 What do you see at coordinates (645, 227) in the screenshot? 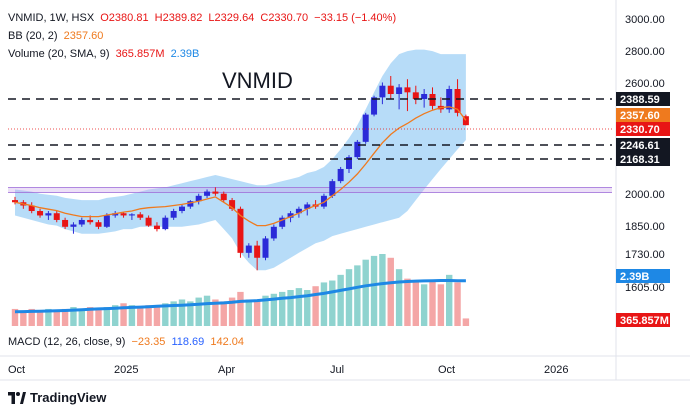
I see `y-tick-label: 1850.00` at bounding box center [645, 227].